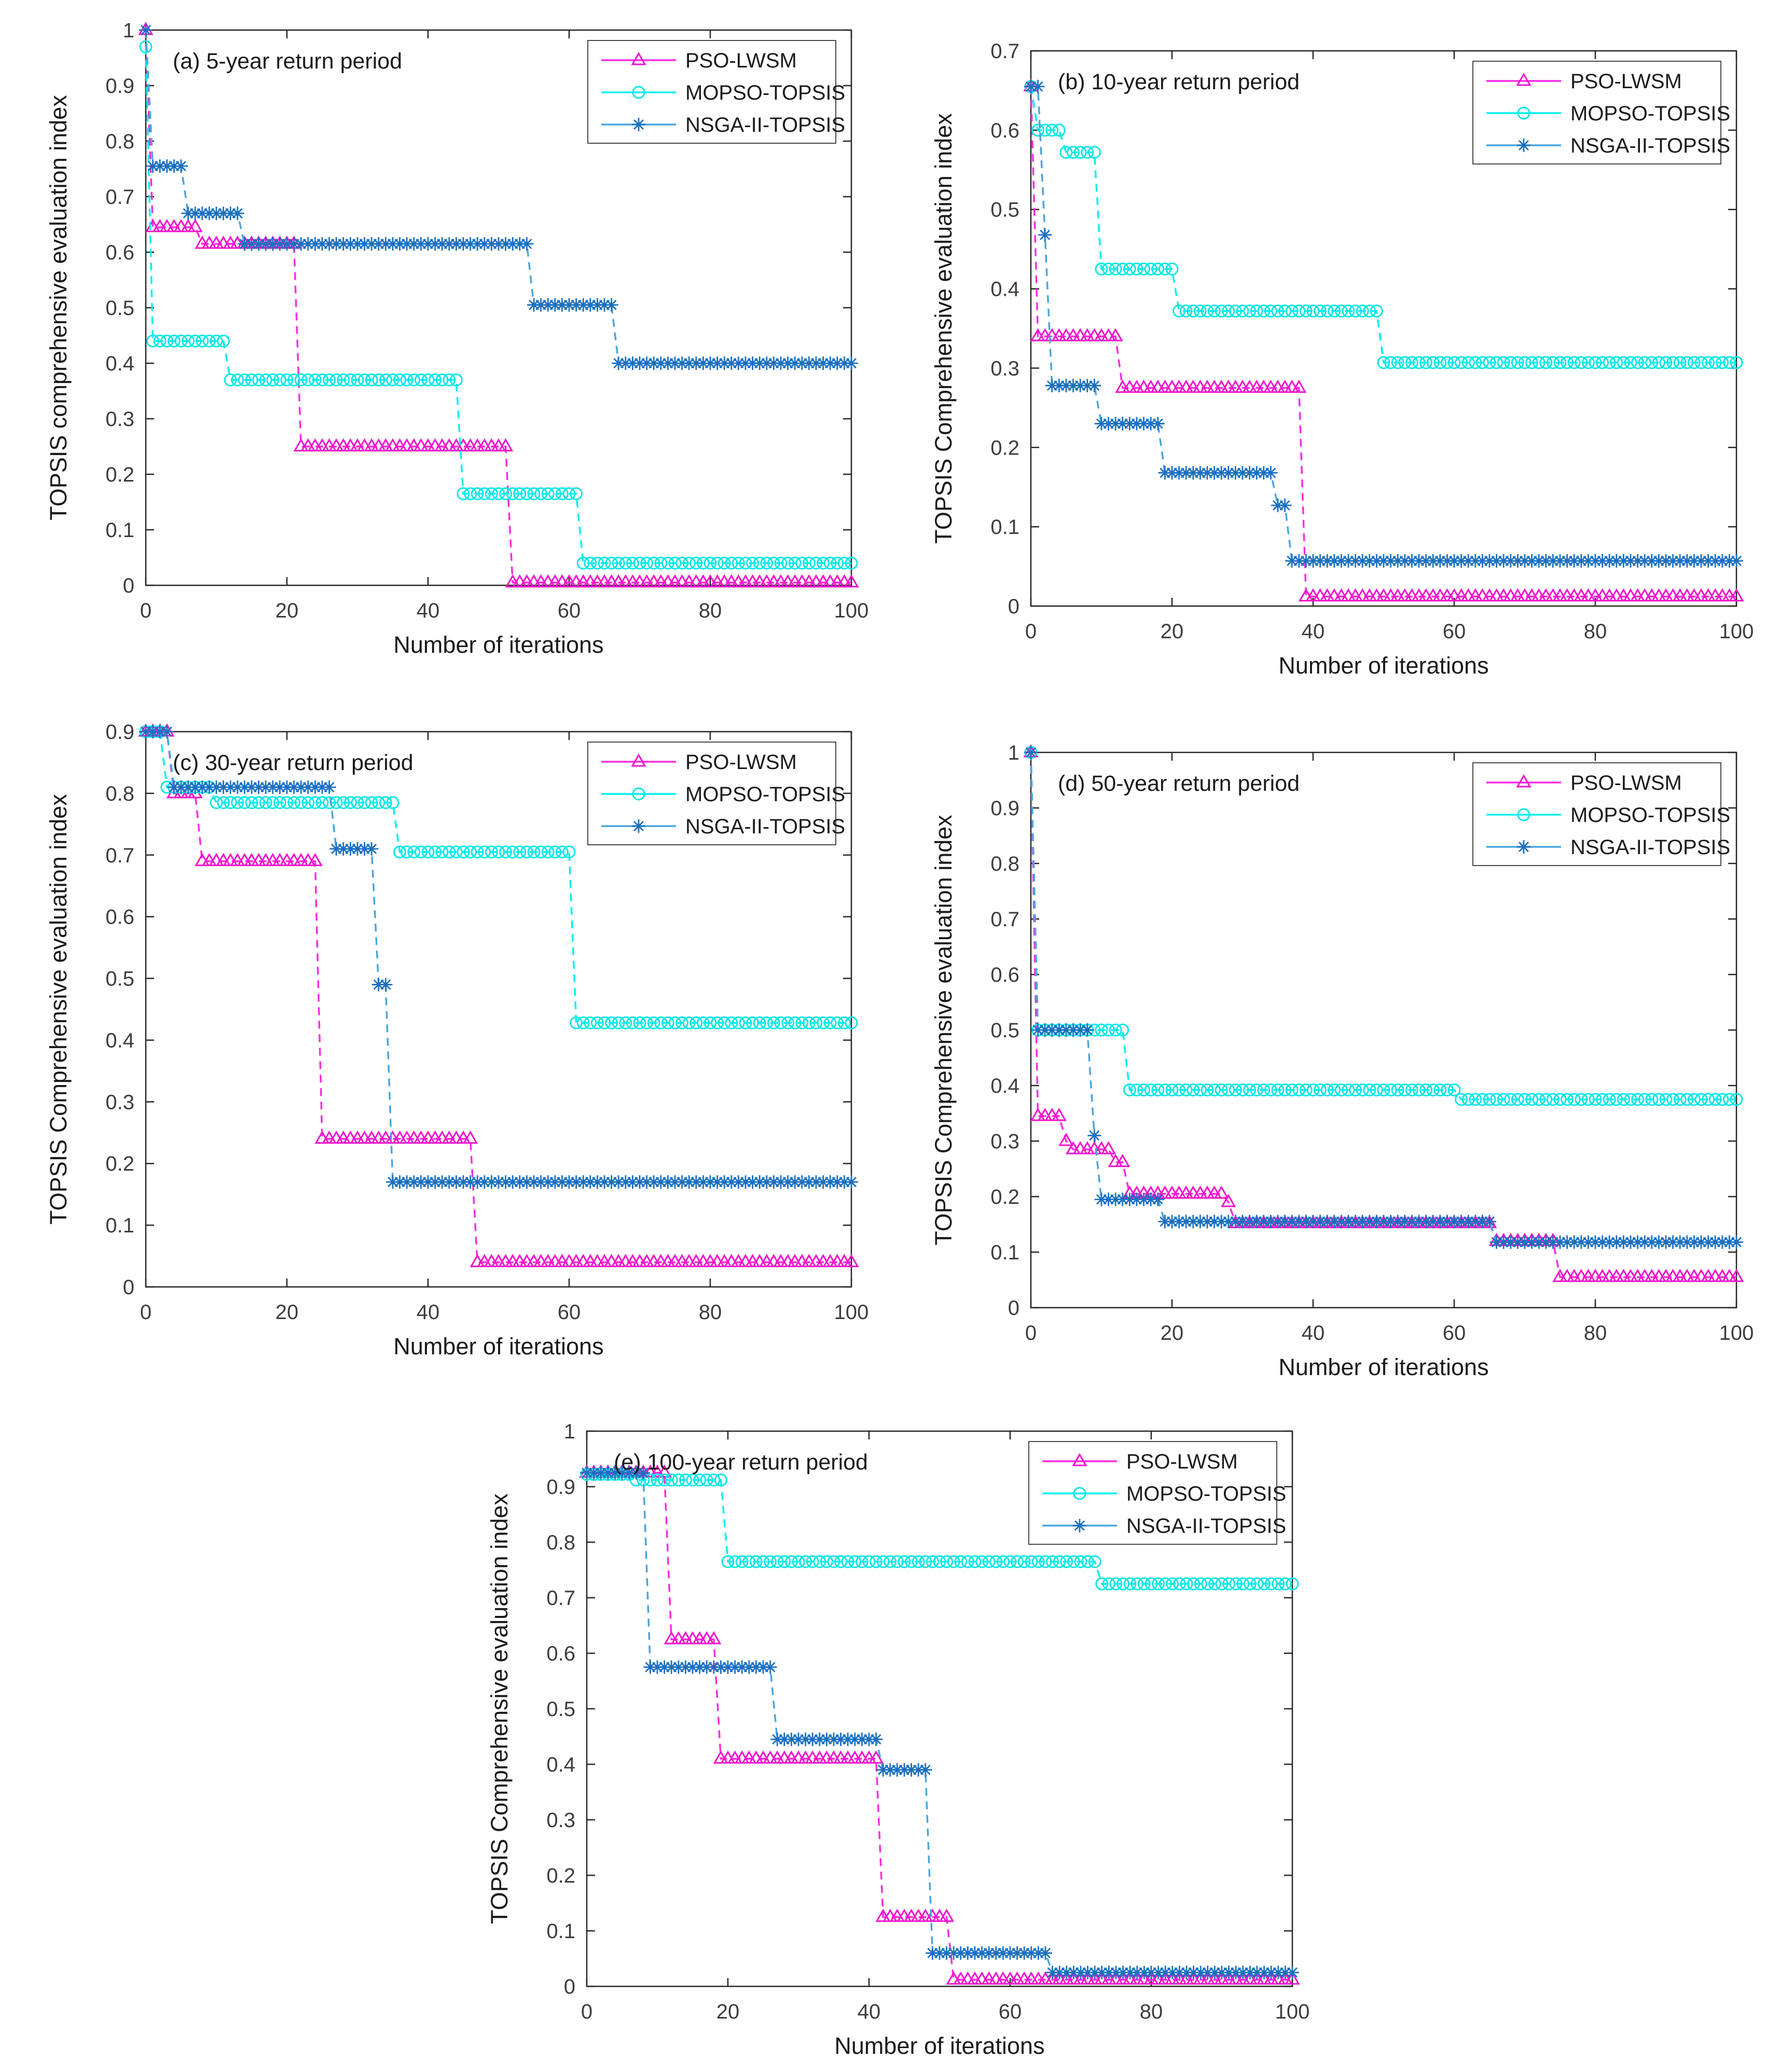 This screenshot has width=1766, height=2072. What do you see at coordinates (287, 62) in the screenshot?
I see `panel-title: (a) 5-year return period` at bounding box center [287, 62].